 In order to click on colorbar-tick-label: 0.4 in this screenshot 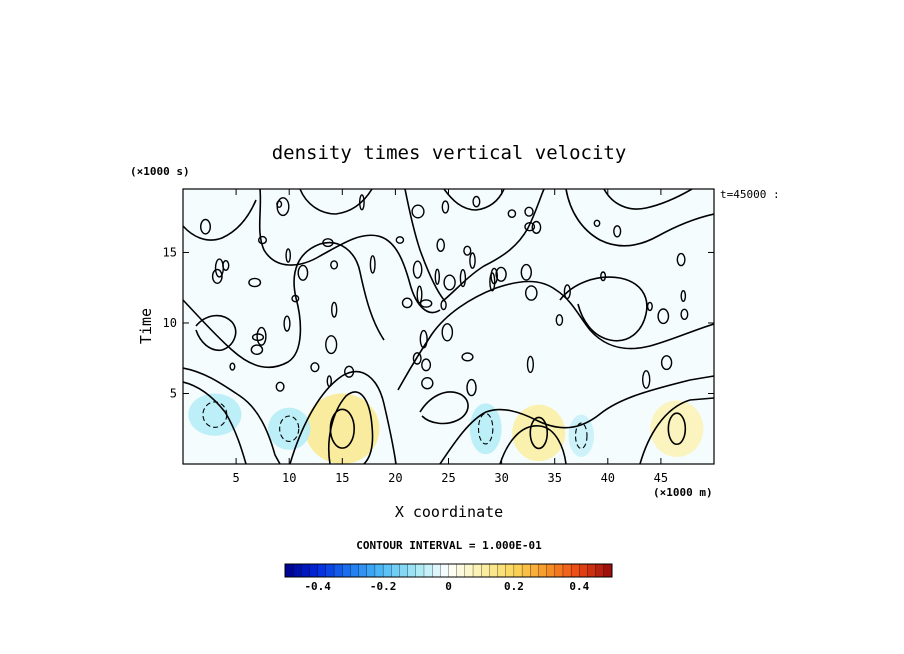, I will do `click(579, 586)`.